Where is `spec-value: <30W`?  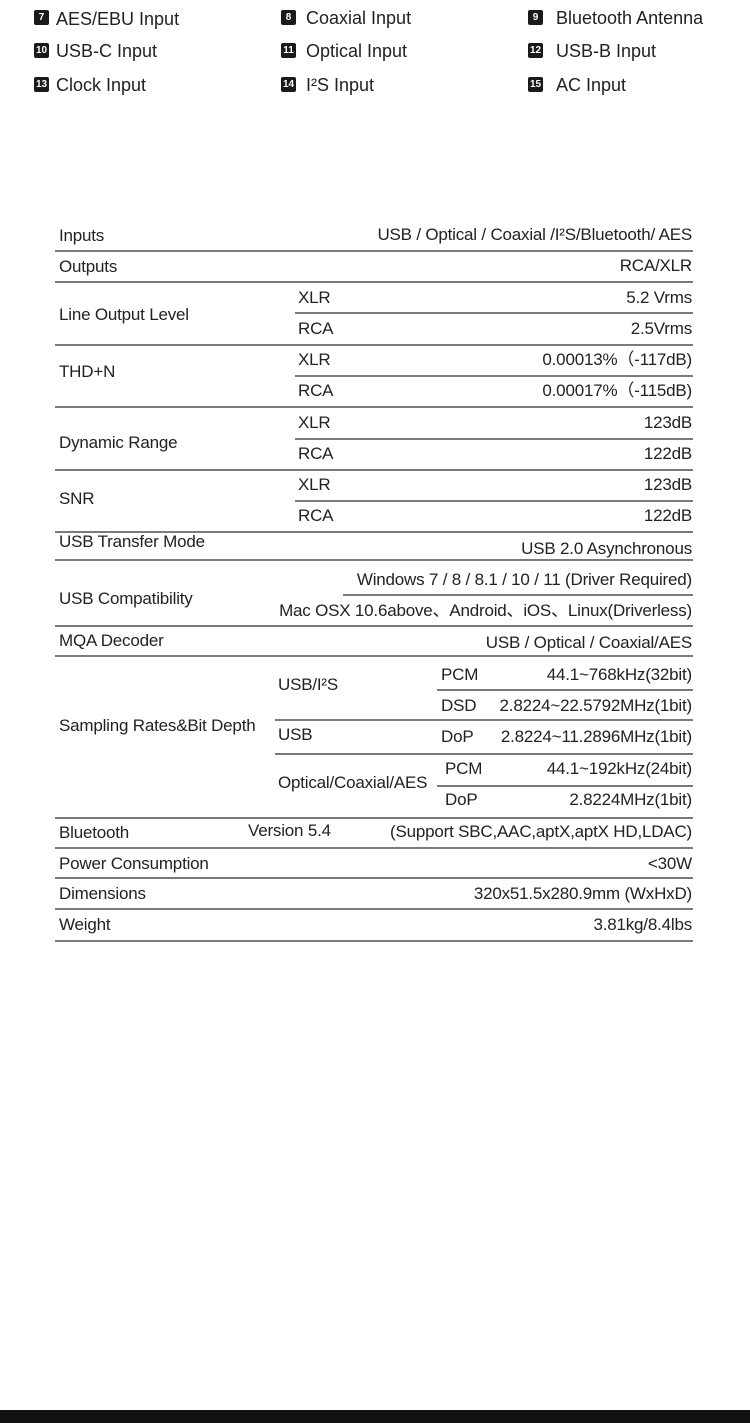
spec-value: <30W is located at coordinates (669, 863).